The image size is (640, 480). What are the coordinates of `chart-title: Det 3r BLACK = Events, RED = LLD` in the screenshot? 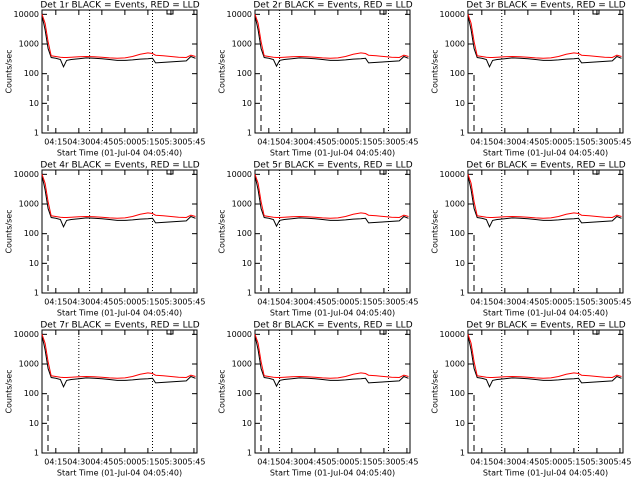 It's located at (545, 6).